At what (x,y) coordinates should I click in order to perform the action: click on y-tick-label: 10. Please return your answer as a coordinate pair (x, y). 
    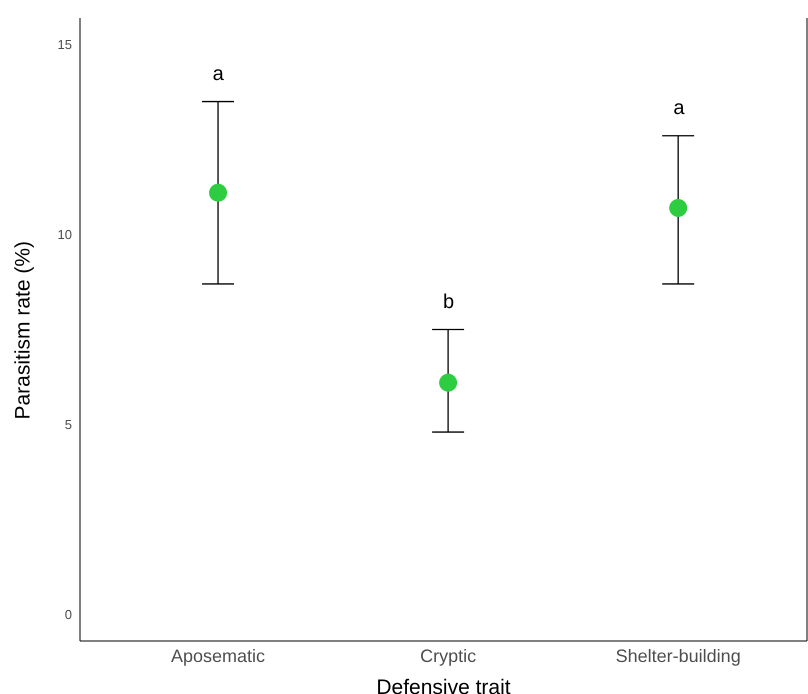
    Looking at the image, I should click on (65, 234).